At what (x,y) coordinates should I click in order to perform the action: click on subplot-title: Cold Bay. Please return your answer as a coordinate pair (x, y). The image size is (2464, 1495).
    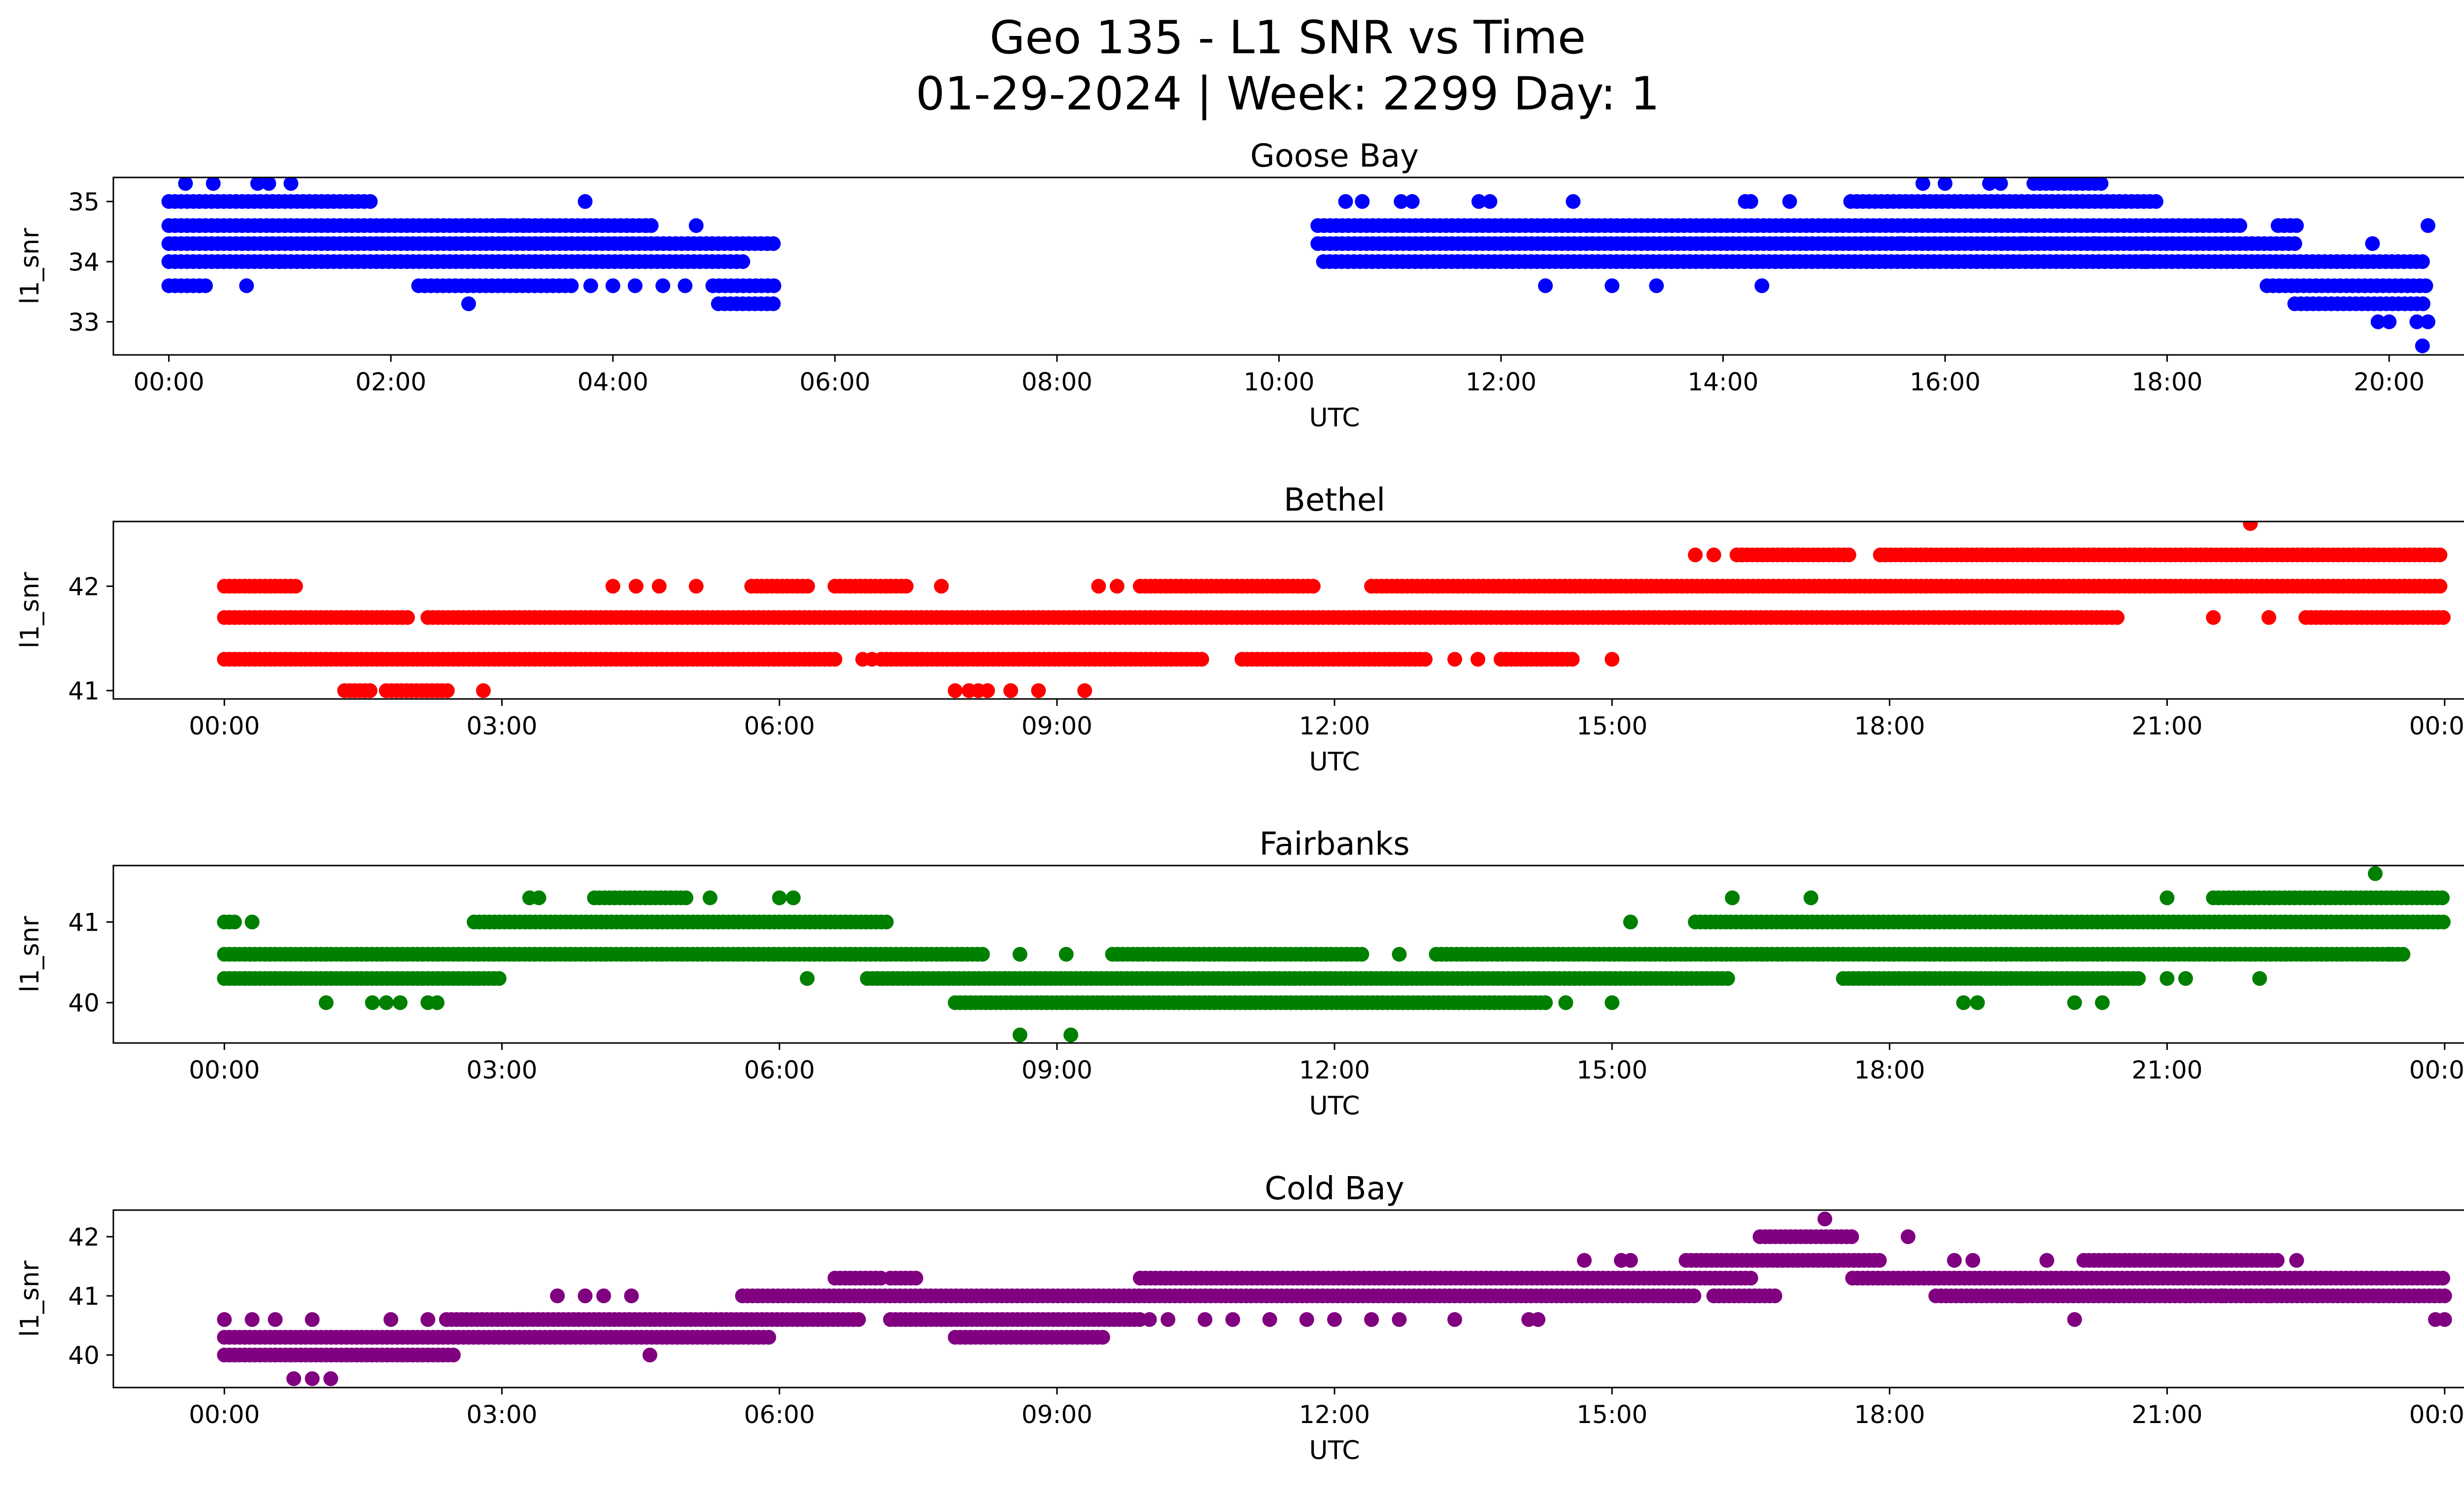
    Looking at the image, I should click on (1334, 1189).